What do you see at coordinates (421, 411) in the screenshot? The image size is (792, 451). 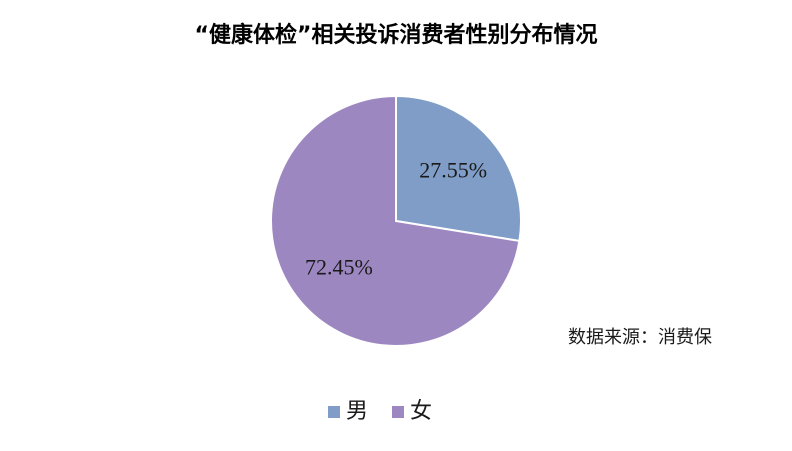 I see `legend-label: 女` at bounding box center [421, 411].